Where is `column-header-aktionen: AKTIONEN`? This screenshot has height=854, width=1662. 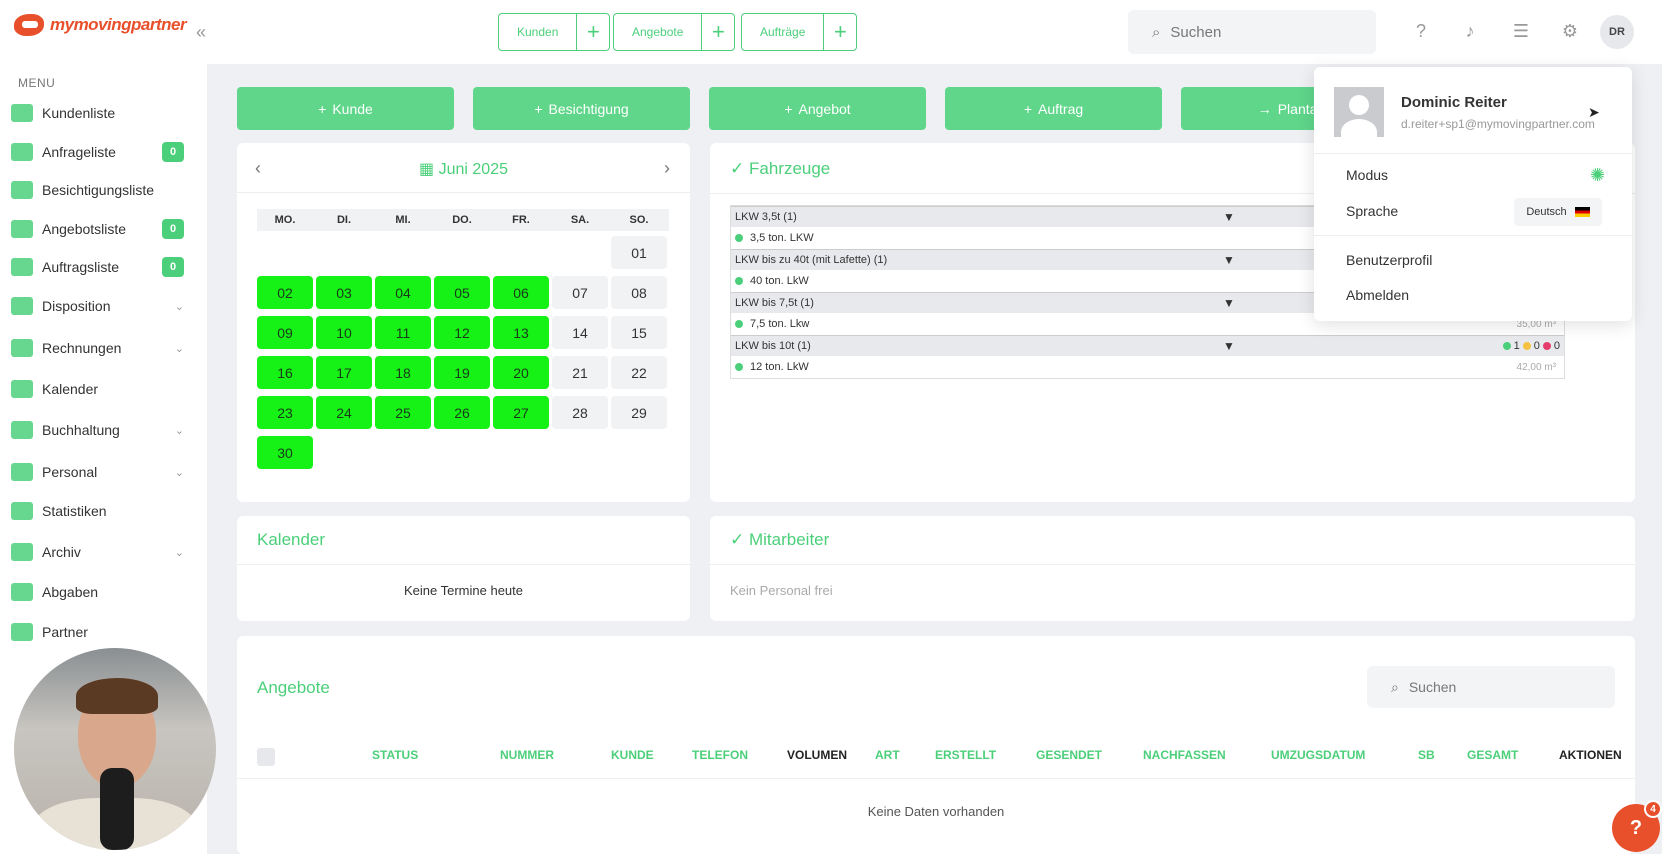 column-header-aktionen: AKTIONEN is located at coordinates (1590, 755).